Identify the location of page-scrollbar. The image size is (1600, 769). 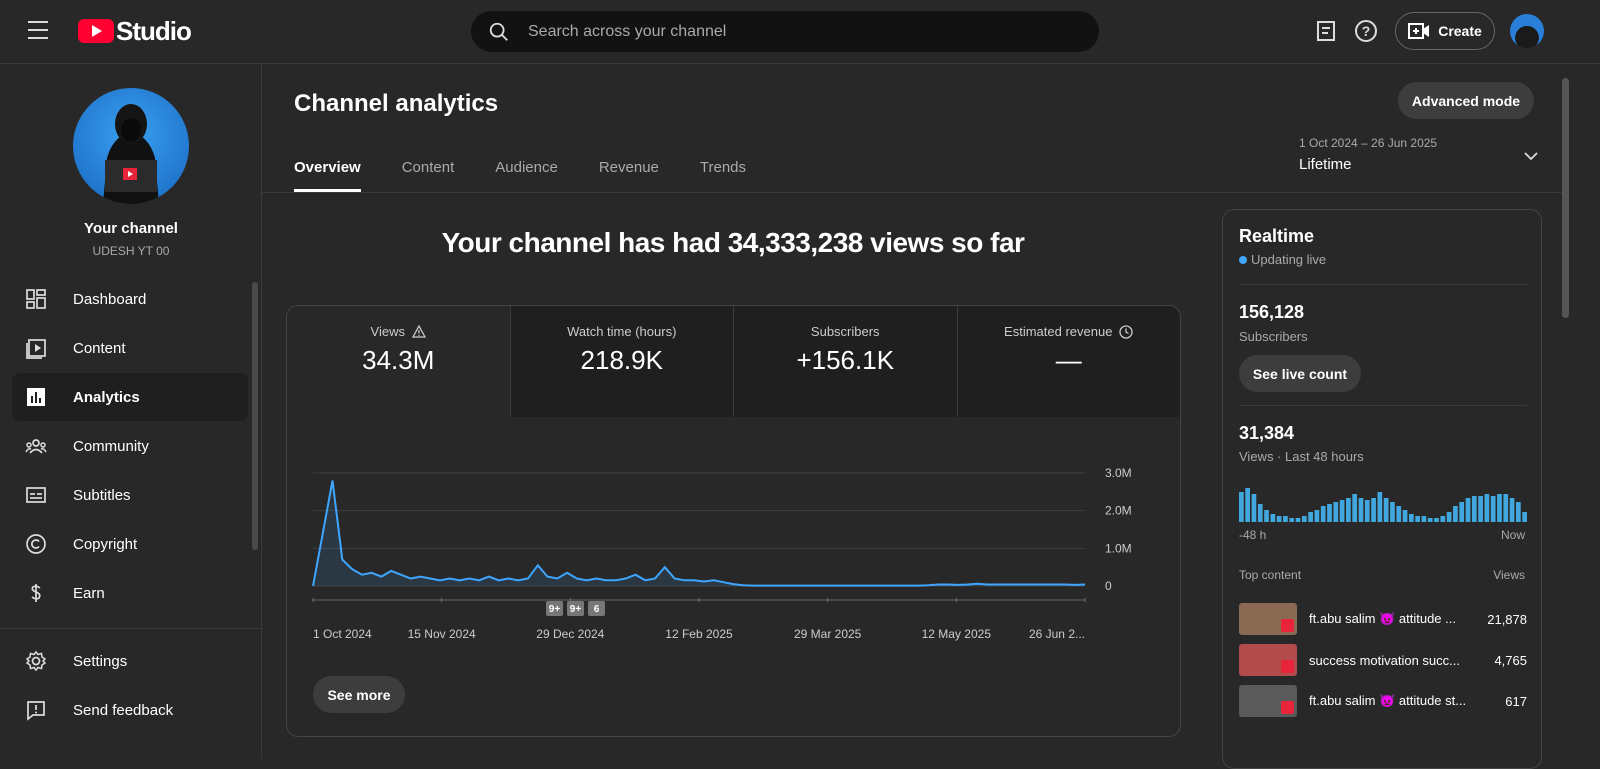
(1581, 411).